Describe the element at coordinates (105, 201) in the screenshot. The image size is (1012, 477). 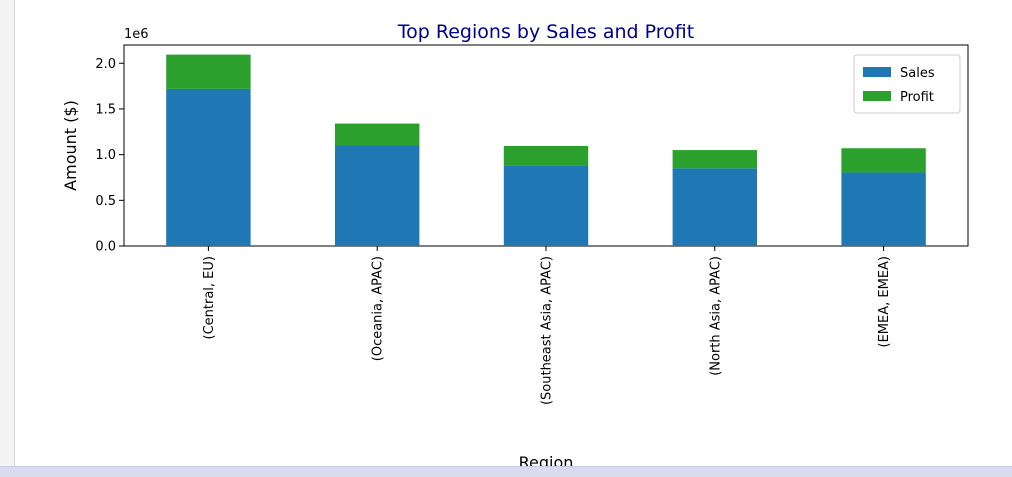
I see `y-tick-label: 0.5` at that location.